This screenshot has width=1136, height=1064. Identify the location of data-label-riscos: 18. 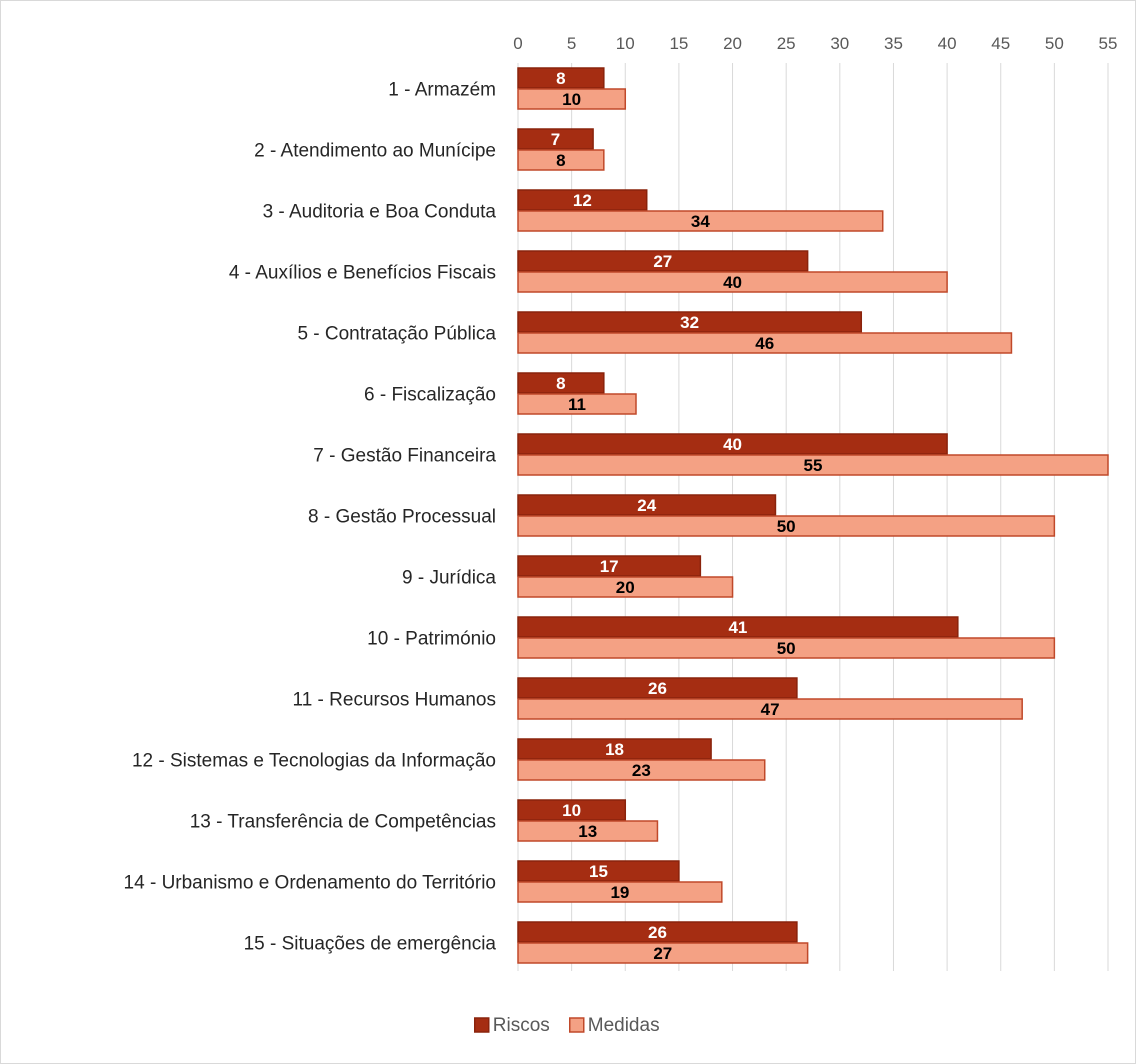
(614, 749).